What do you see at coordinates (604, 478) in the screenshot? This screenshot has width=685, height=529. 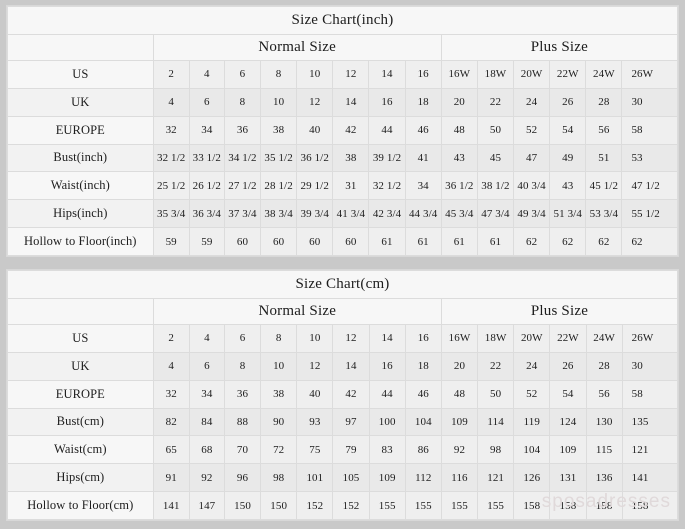 I see `table-cell: 136` at bounding box center [604, 478].